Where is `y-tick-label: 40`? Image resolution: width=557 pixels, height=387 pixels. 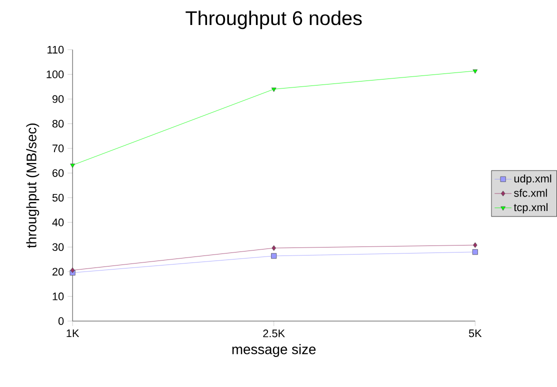 y-tick-label: 40 is located at coordinates (58, 222).